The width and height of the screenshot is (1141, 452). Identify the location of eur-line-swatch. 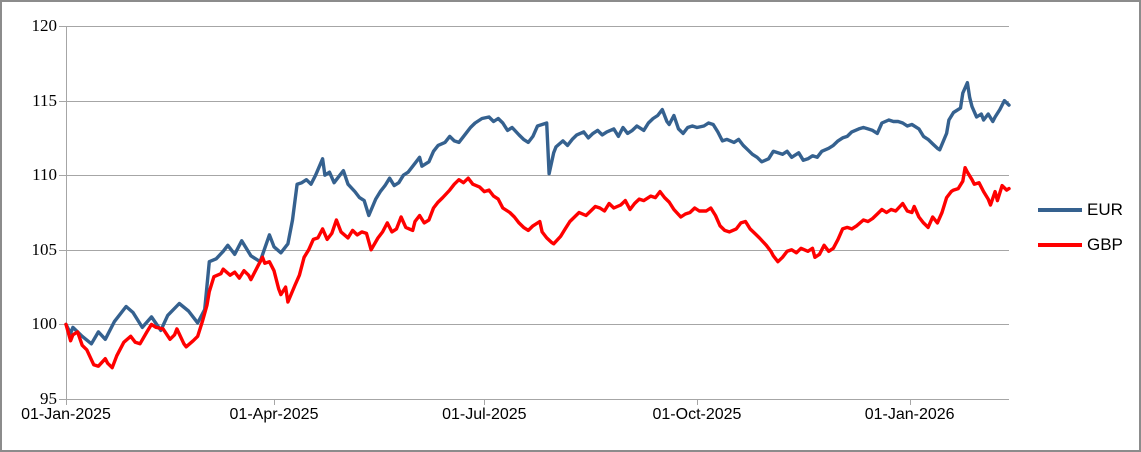
(1060, 210).